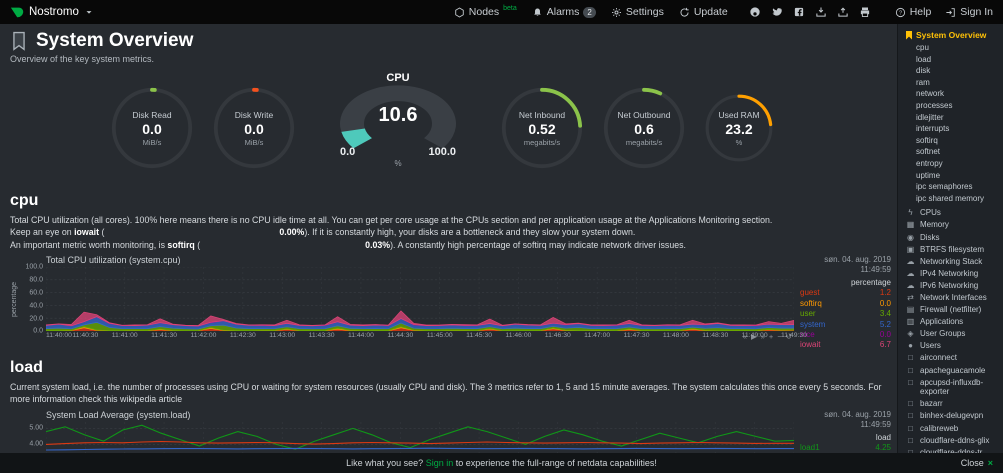 The height and width of the screenshot is (473, 1003). I want to click on gear-icon, so click(616, 12).